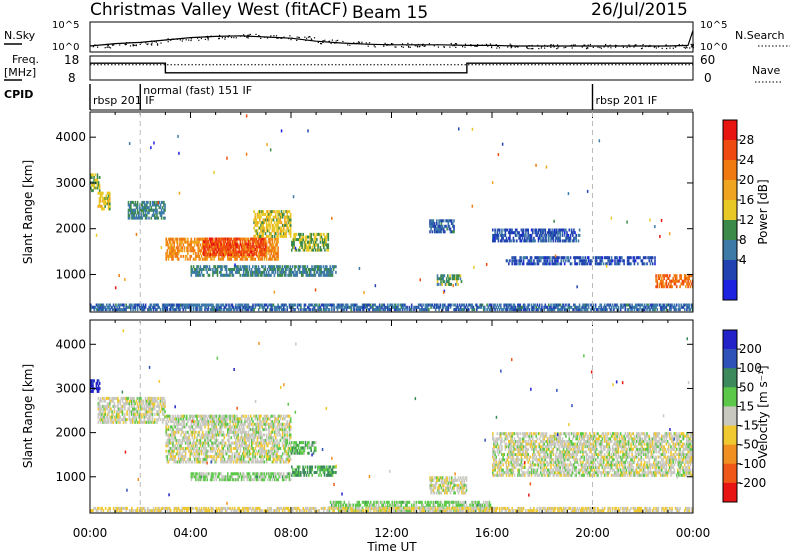 This screenshot has width=800, height=554. I want to click on power-ytick-label: 1000, so click(70, 274).